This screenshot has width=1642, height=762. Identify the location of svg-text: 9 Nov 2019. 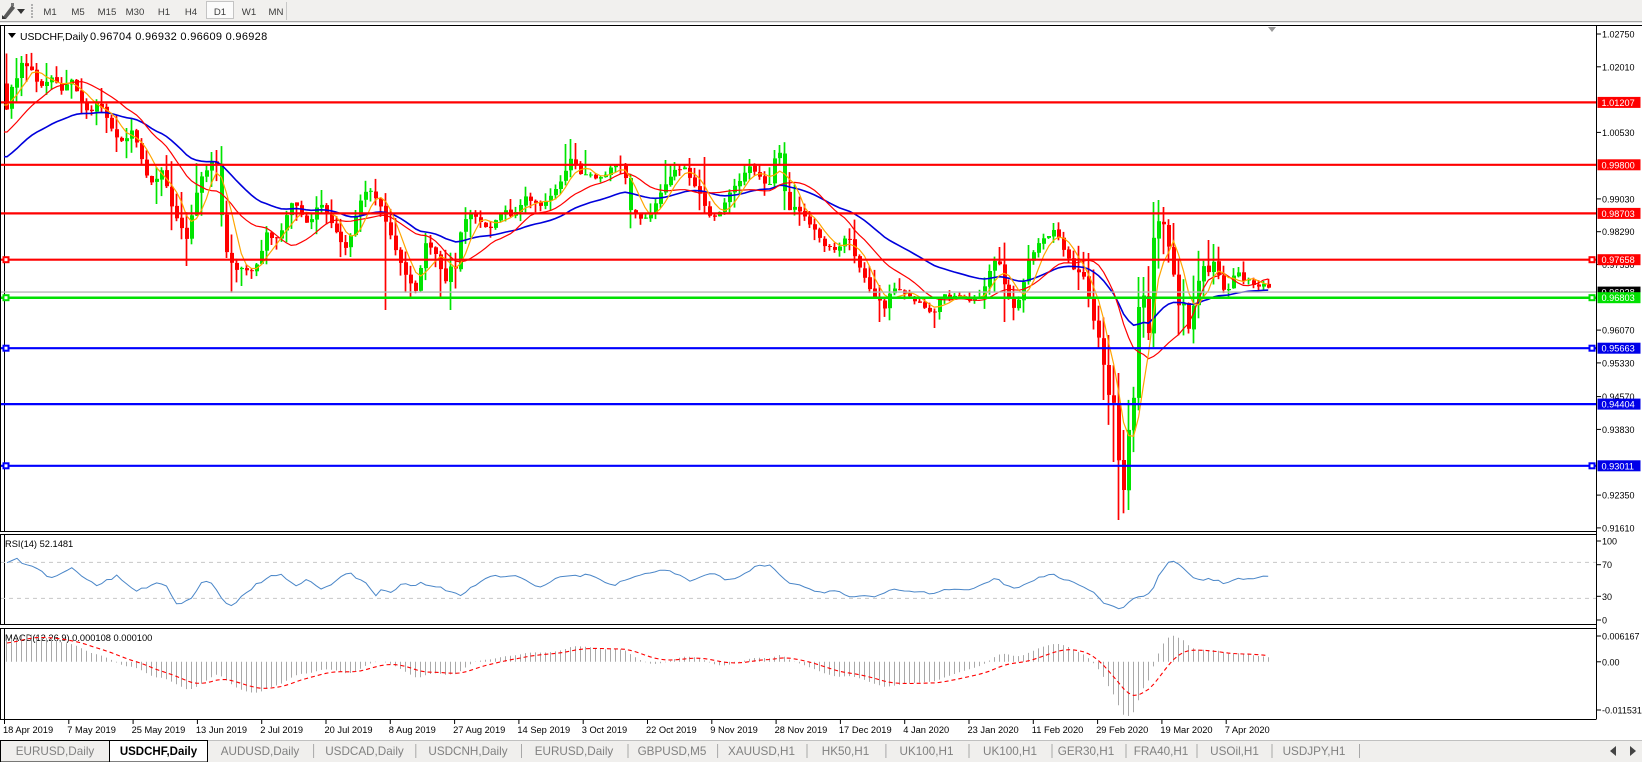
(734, 730).